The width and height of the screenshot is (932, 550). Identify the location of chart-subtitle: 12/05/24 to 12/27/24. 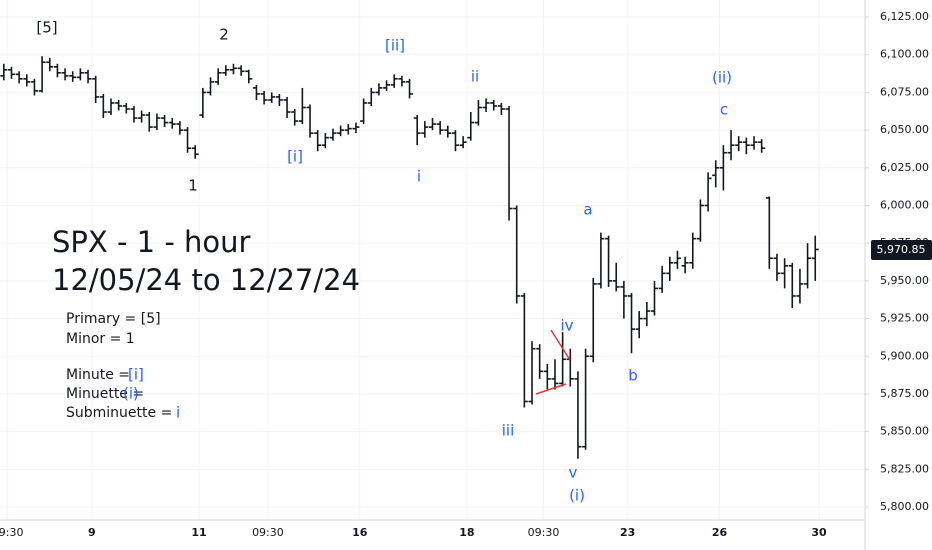
(206, 280).